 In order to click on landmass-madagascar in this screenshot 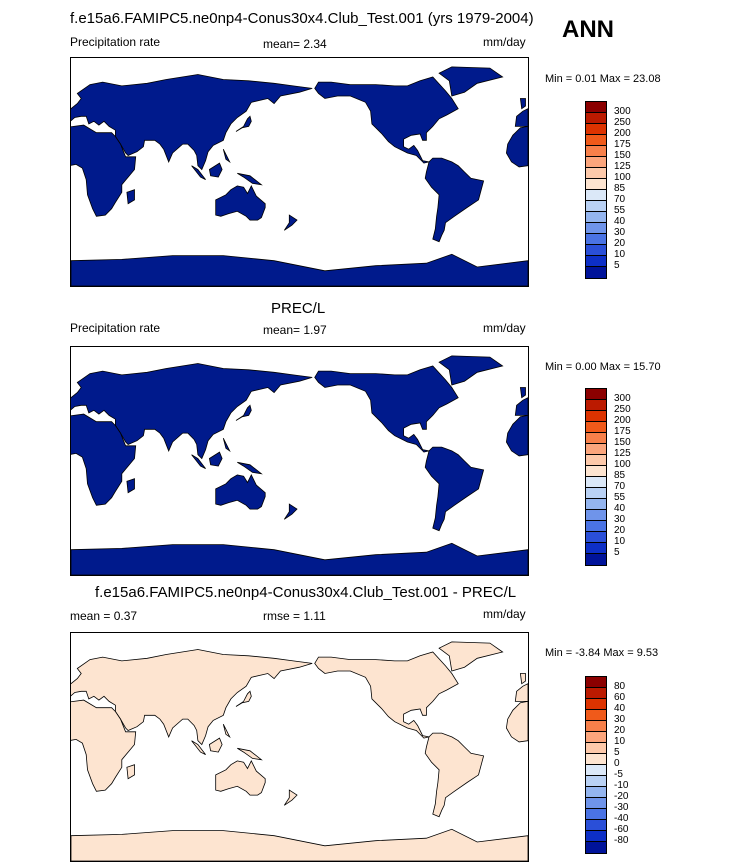, I will do `click(130, 772)`.